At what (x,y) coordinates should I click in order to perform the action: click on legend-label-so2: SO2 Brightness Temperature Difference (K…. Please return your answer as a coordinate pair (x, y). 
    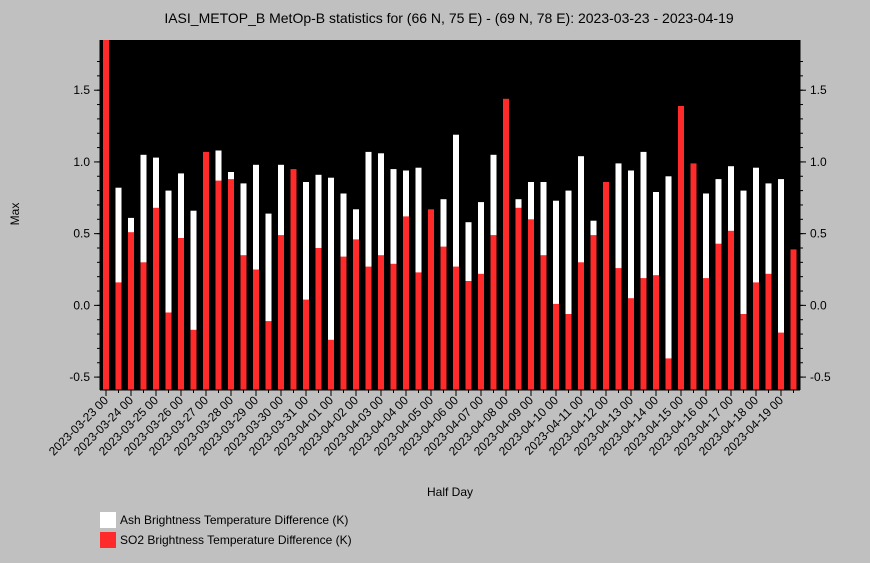
    Looking at the image, I should click on (236, 540).